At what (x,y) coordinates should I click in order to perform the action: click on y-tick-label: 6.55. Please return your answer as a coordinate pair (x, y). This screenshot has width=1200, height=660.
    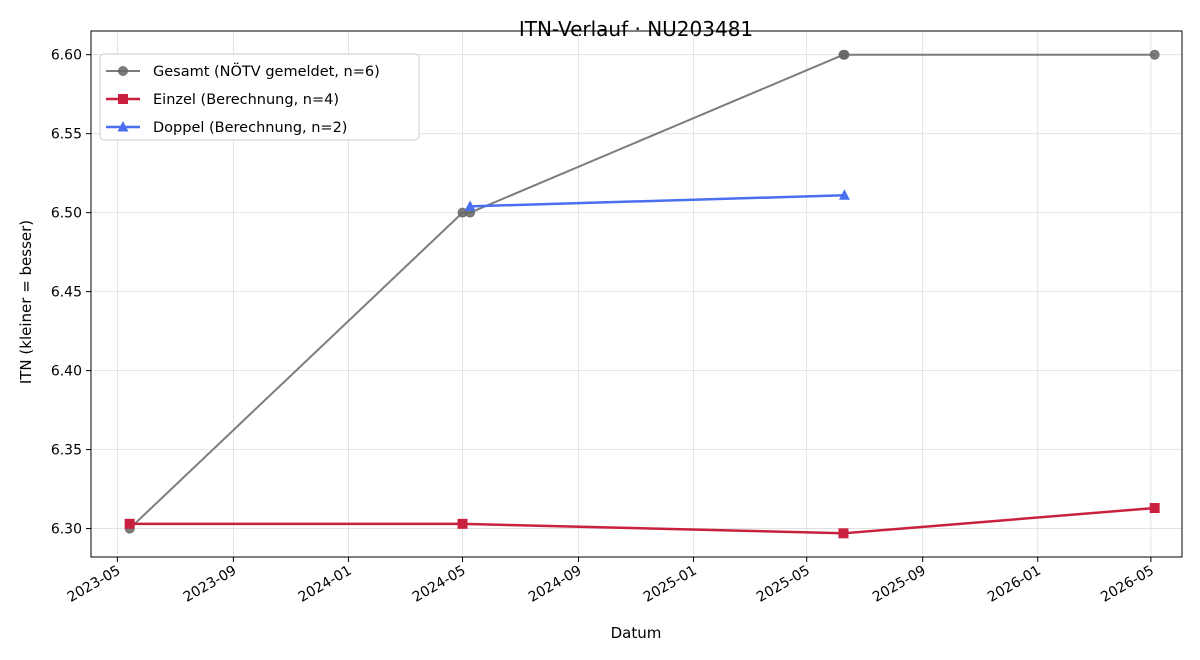
    Looking at the image, I should click on (66, 135).